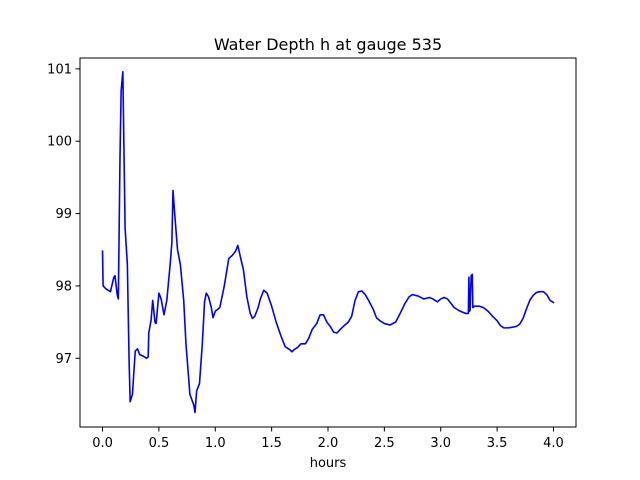 The height and width of the screenshot is (480, 640). I want to click on y-axis: 97 98 99 100 101, so click(63, 214).